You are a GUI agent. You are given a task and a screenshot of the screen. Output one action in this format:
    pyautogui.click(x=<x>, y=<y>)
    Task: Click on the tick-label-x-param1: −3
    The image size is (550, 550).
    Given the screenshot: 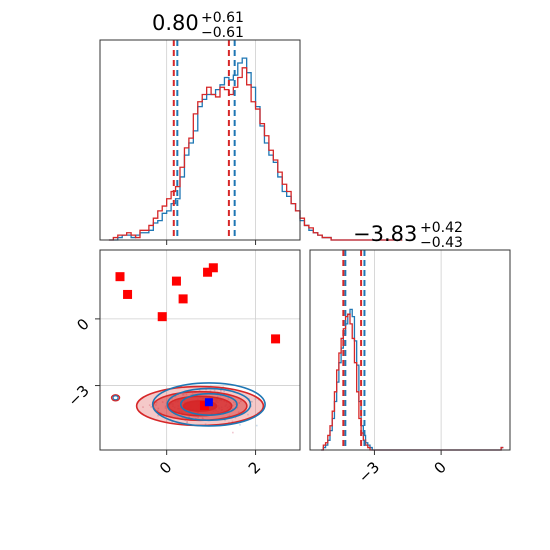 What is the action you would take?
    pyautogui.click(x=369, y=472)
    